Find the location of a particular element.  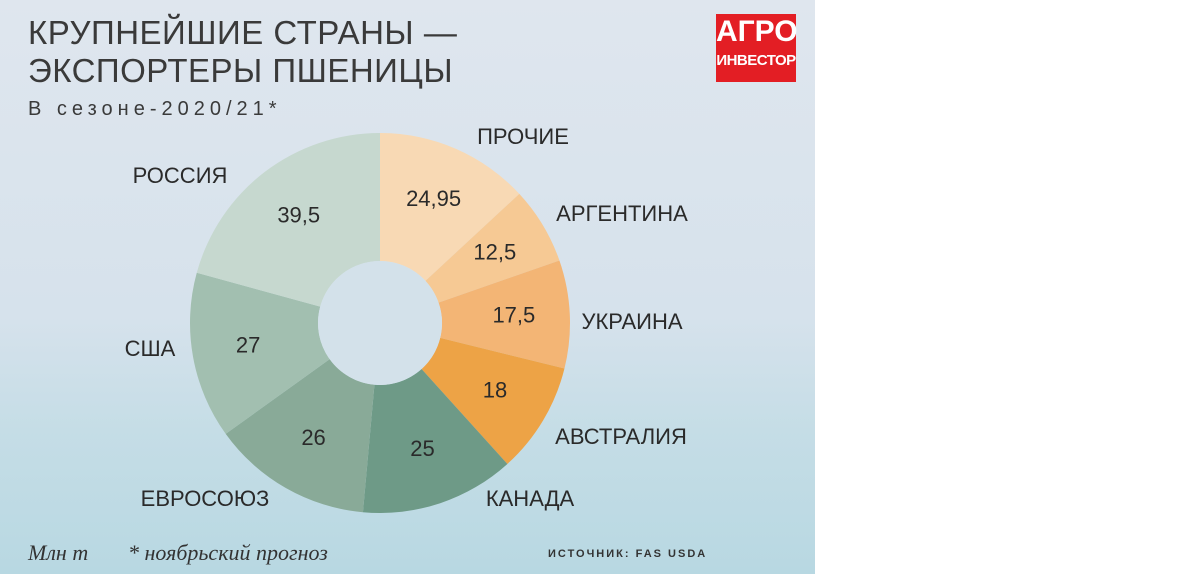

value-label: 24,95 is located at coordinates (433, 198).